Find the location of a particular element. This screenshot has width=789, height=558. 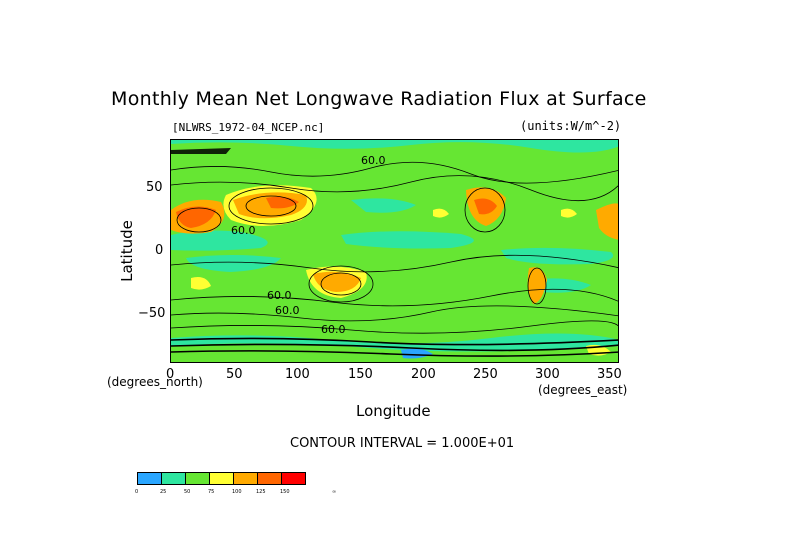

x-axis-label: Longitude is located at coordinates (393, 411).